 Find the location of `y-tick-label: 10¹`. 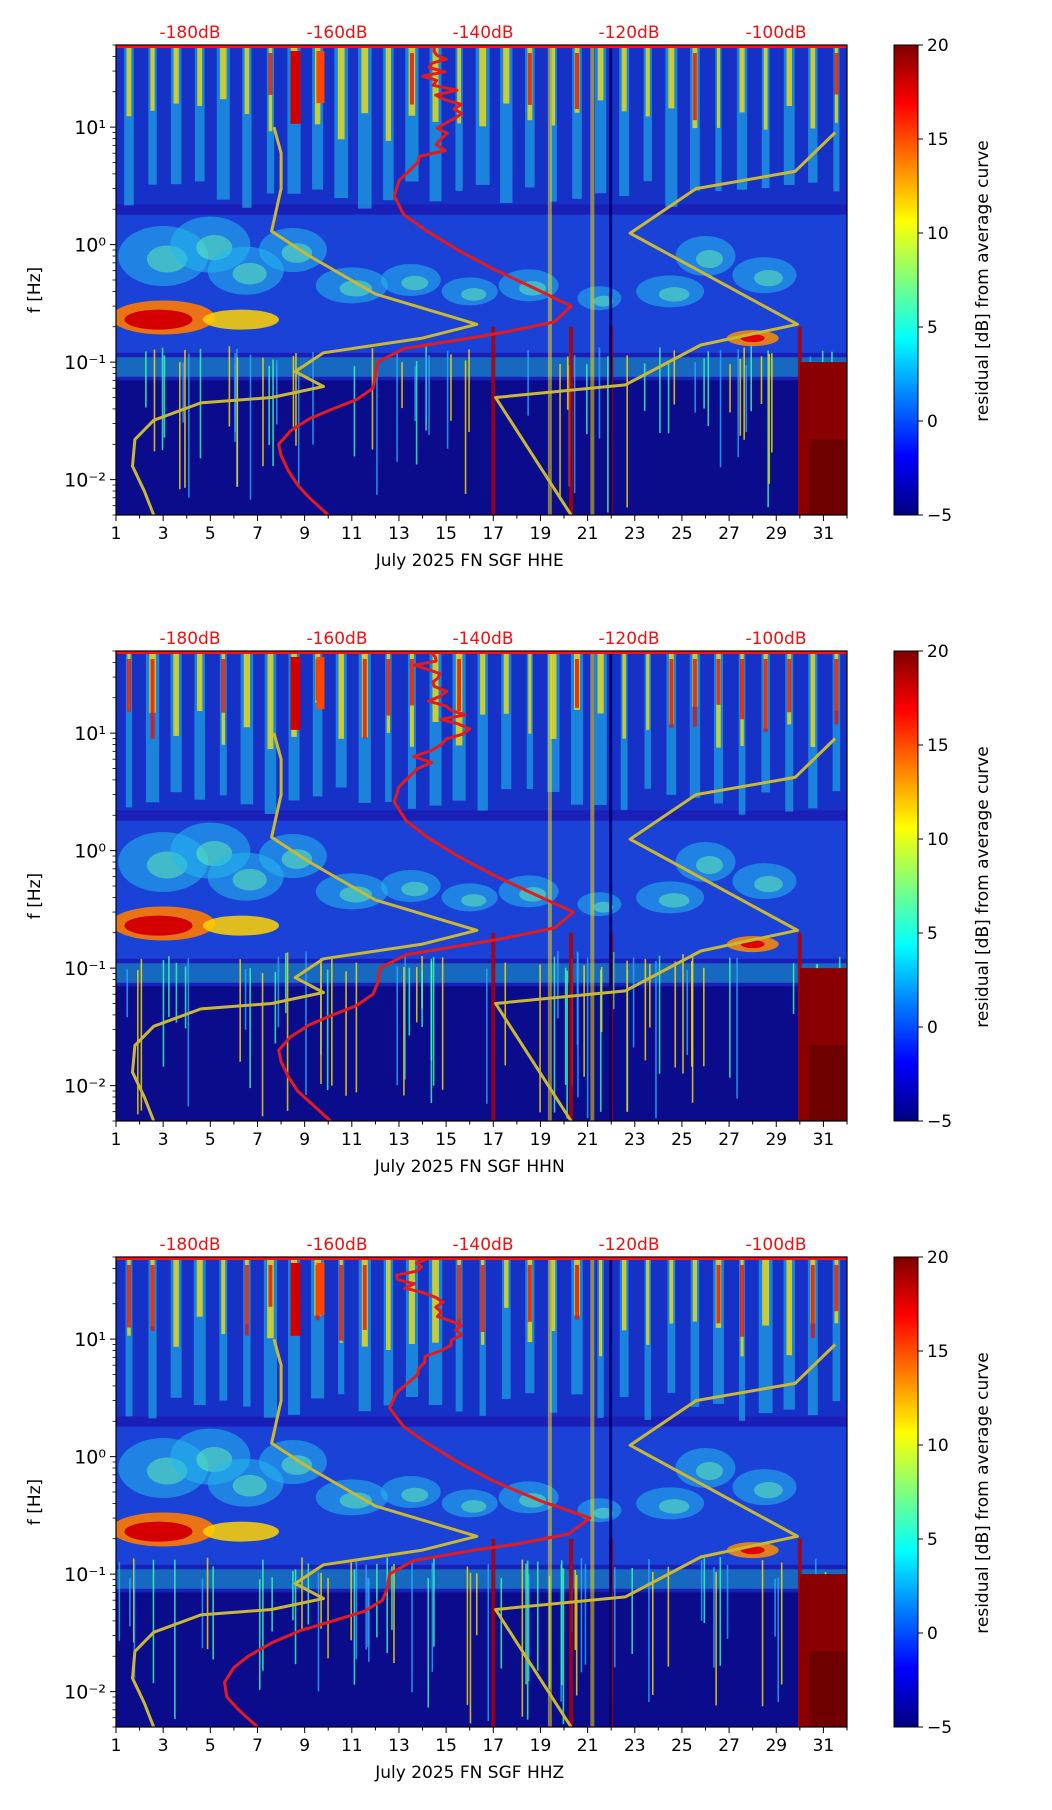

y-tick-label: 10¹ is located at coordinates (90, 128).